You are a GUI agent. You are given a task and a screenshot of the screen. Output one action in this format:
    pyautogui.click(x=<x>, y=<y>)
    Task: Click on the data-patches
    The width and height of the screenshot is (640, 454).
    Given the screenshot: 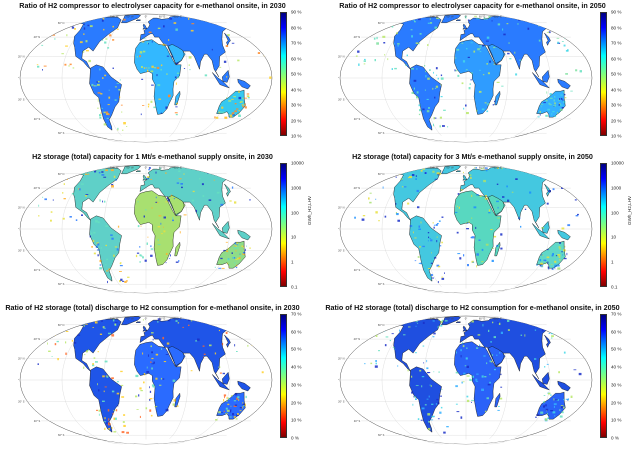 What is the action you would take?
    pyautogui.click(x=466, y=224)
    